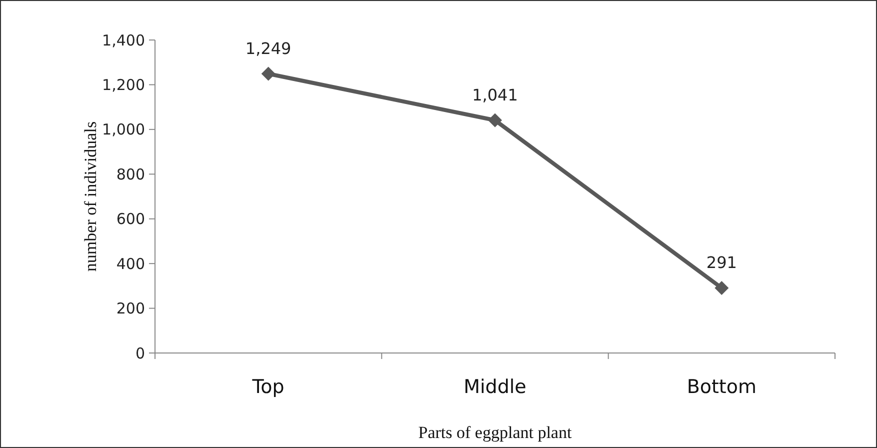 Image resolution: width=877 pixels, height=448 pixels. What do you see at coordinates (90, 196) in the screenshot?
I see `y-axis-title: number of individuals` at bounding box center [90, 196].